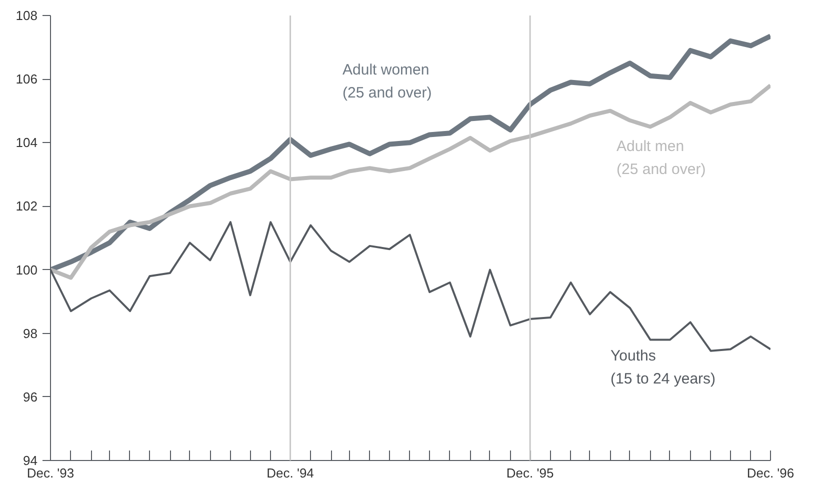 The width and height of the screenshot is (820, 500). I want to click on text: Adult women (25 and over), so click(387, 82).